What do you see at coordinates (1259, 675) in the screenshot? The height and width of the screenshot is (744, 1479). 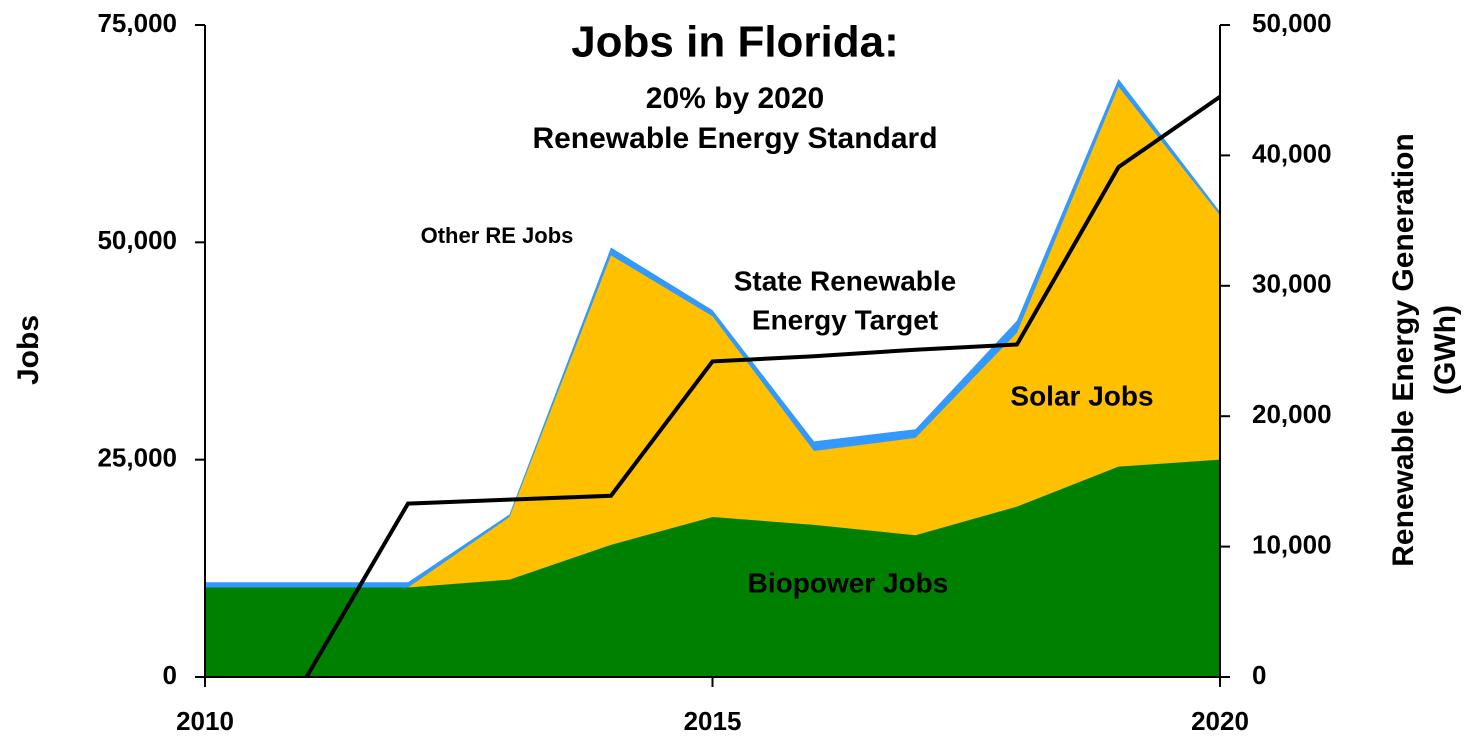 I see `y2-tick-label: 0` at bounding box center [1259, 675].